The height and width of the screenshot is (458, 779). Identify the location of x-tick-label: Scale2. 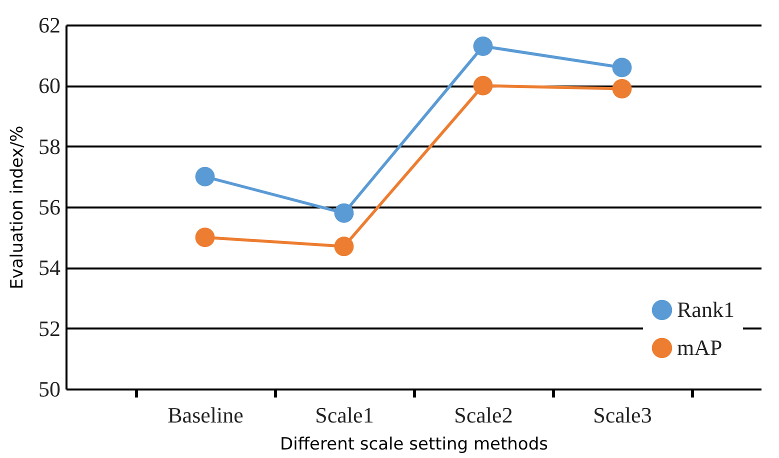
(483, 415).